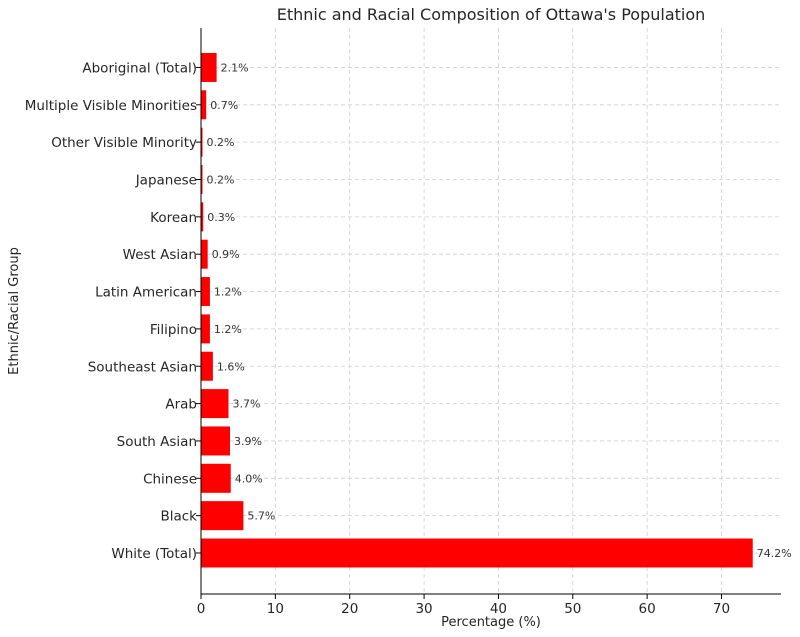 This screenshot has height=637, width=800. I want to click on y-tick-label: Southeast Asian, so click(142, 367).